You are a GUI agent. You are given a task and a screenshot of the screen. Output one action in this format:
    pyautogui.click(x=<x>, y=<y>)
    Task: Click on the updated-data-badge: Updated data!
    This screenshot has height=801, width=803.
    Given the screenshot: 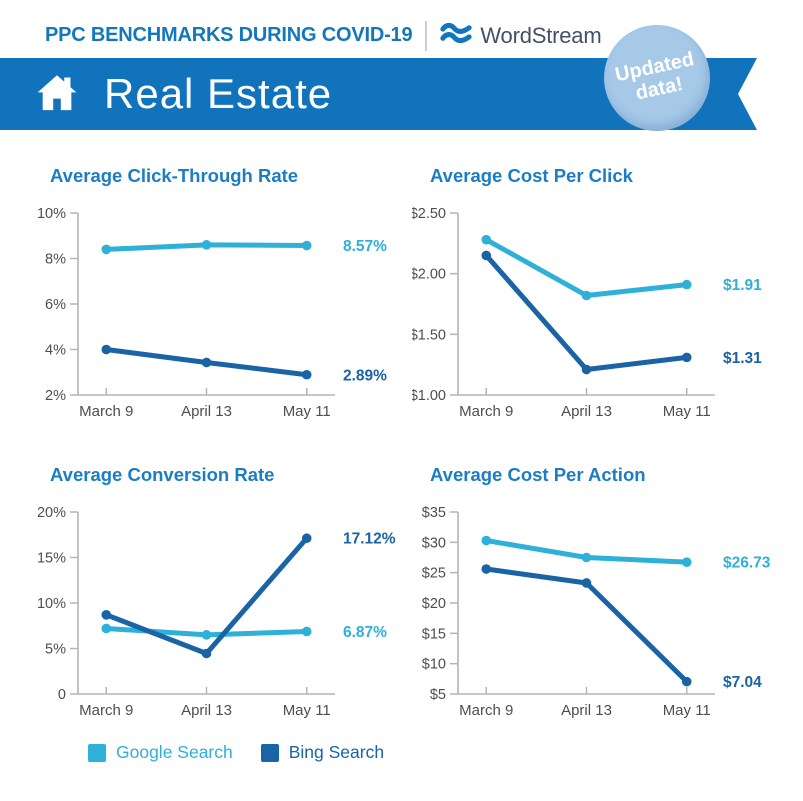 What is the action you would take?
    pyautogui.click(x=657, y=78)
    